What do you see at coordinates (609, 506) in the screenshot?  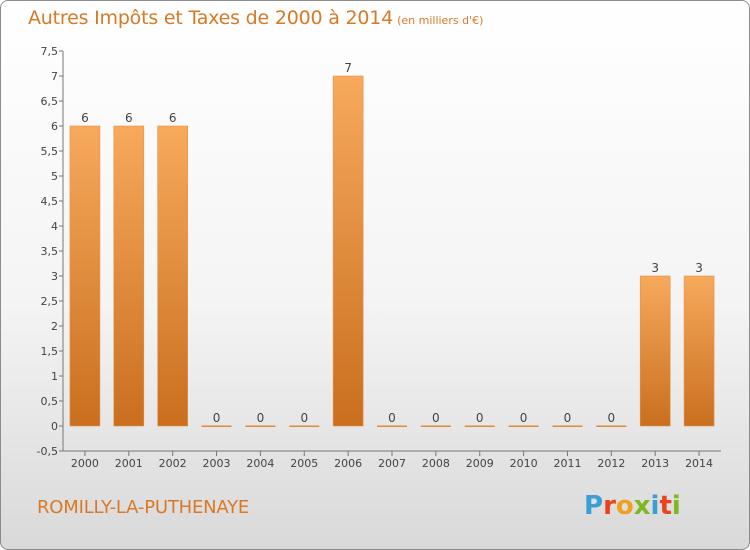 I see `logo-letter: r` at bounding box center [609, 506].